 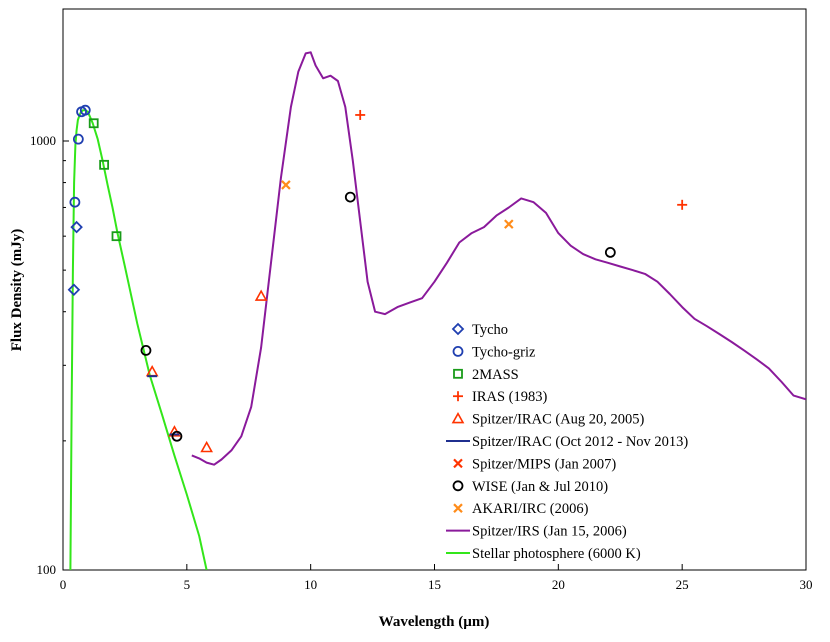 What do you see at coordinates (682, 584) in the screenshot?
I see `x-tick-label: 25` at bounding box center [682, 584].